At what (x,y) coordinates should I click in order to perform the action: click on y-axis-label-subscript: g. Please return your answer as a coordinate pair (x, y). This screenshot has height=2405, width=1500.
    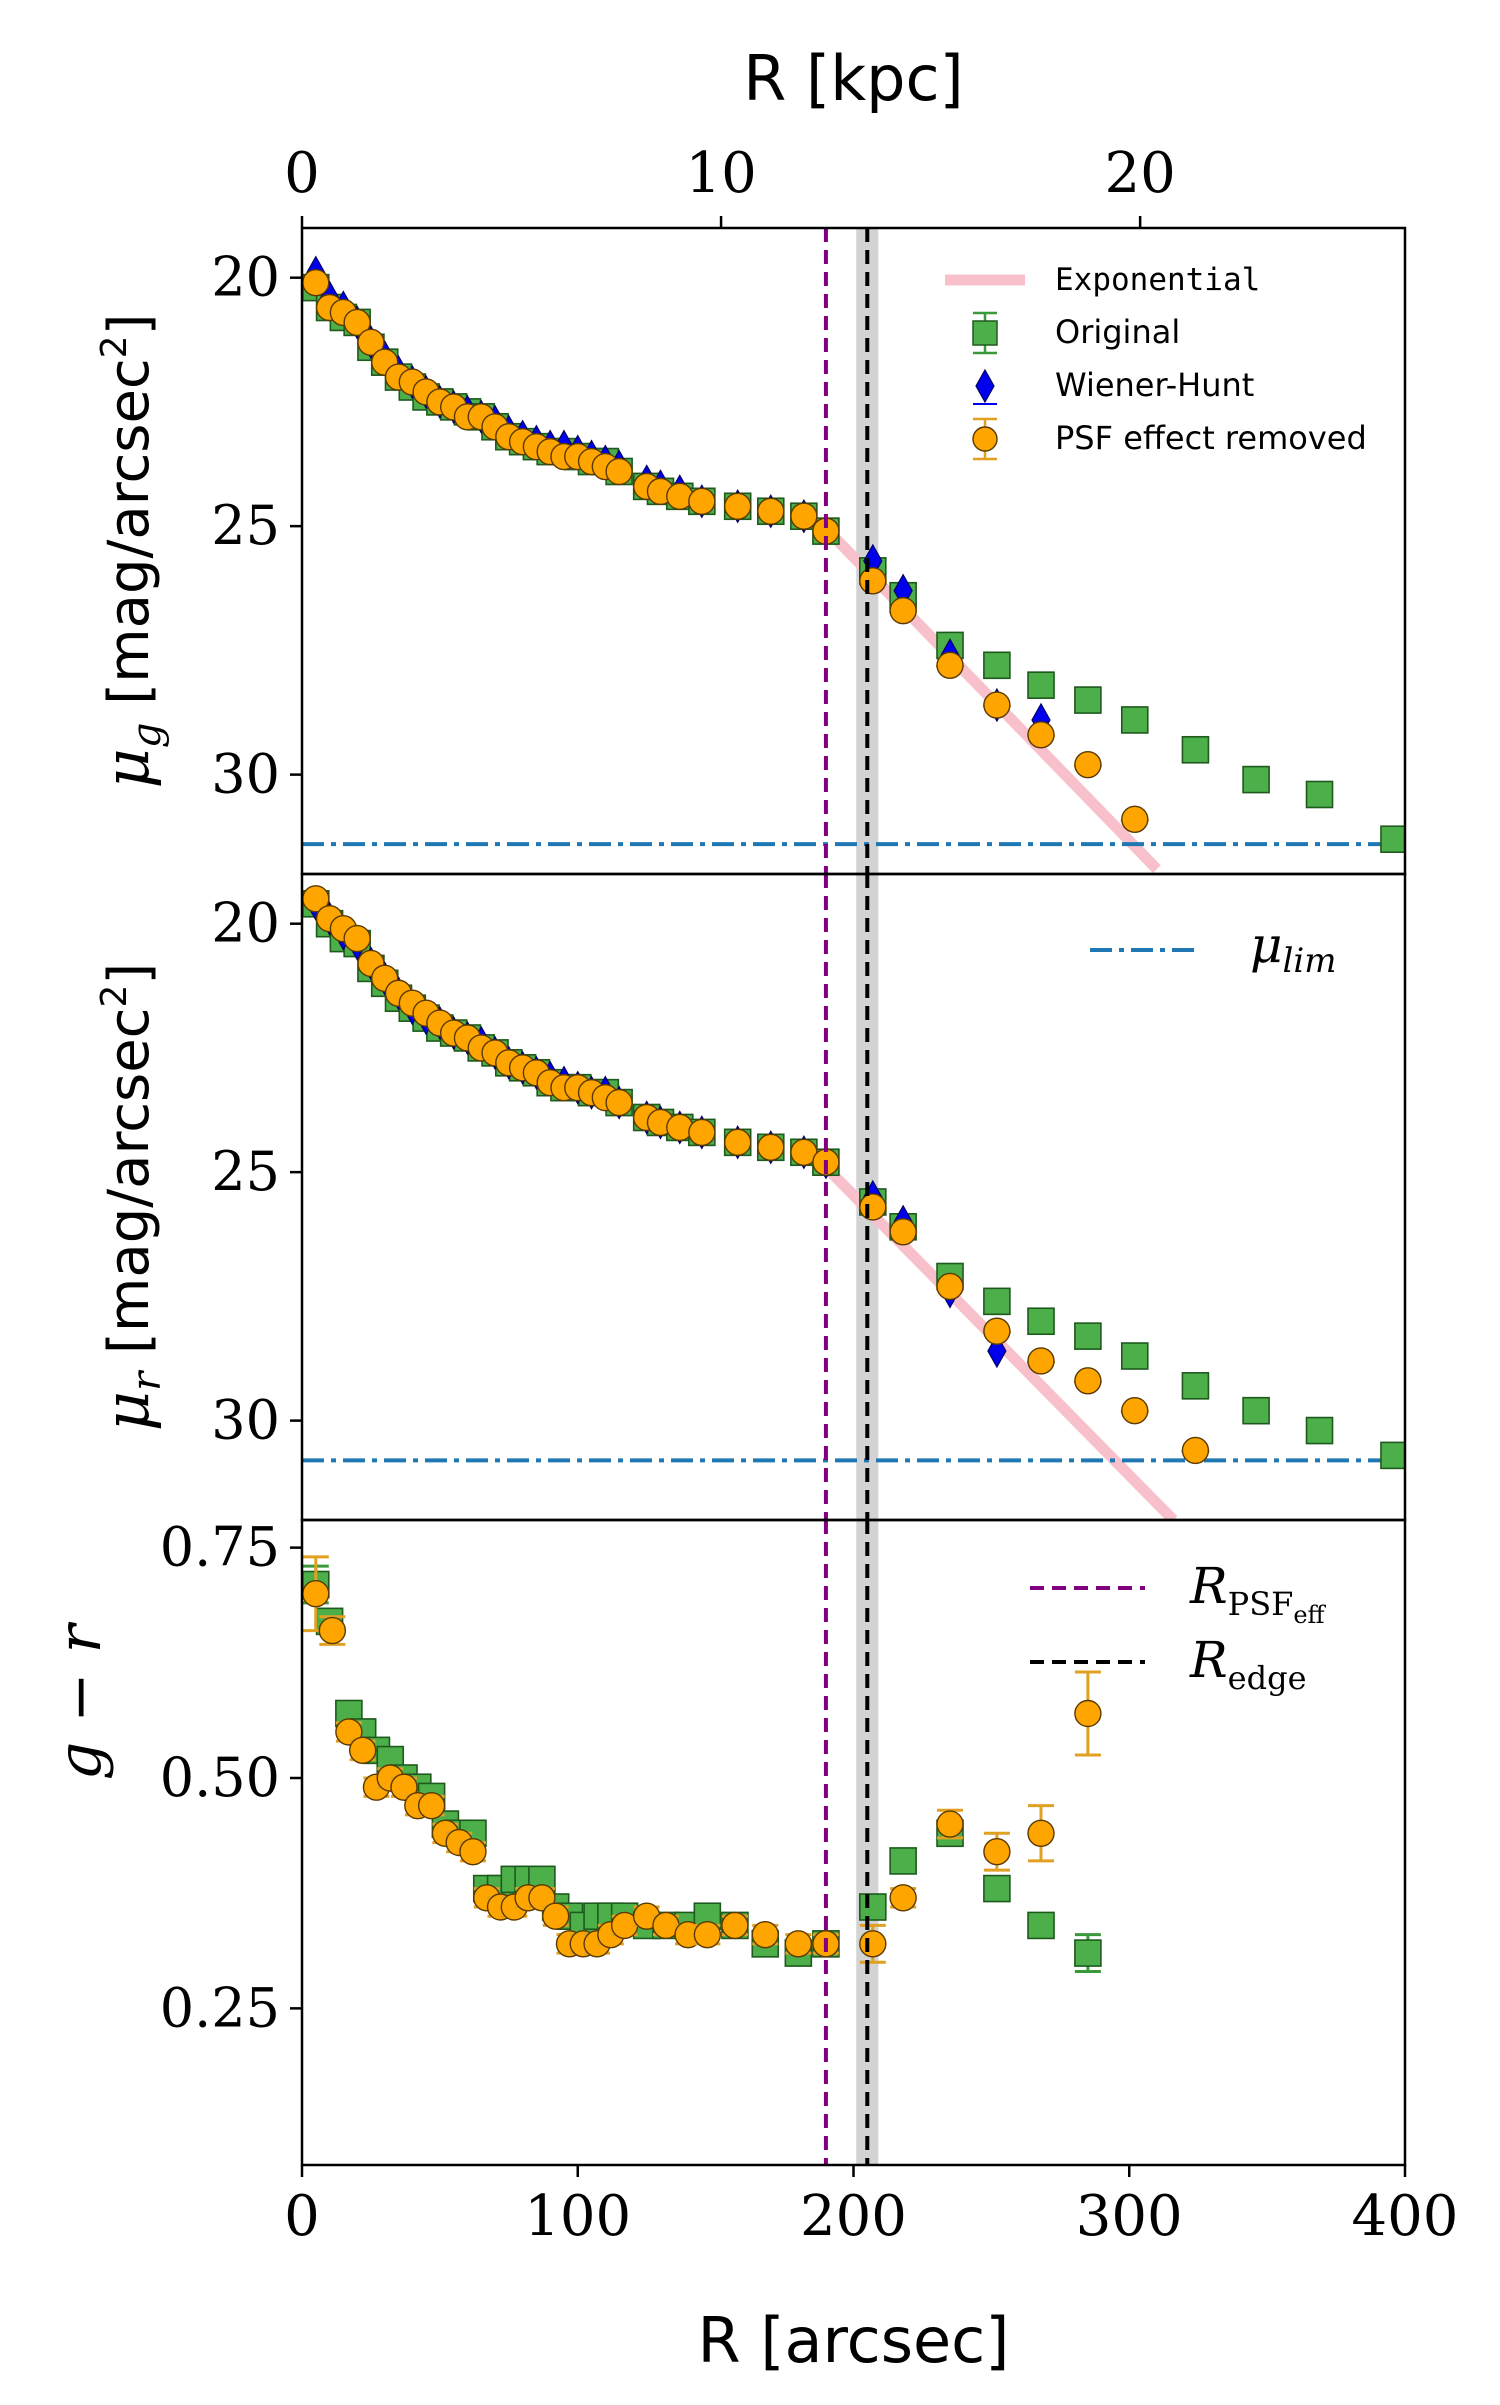
    Looking at the image, I should click on (147, 736).